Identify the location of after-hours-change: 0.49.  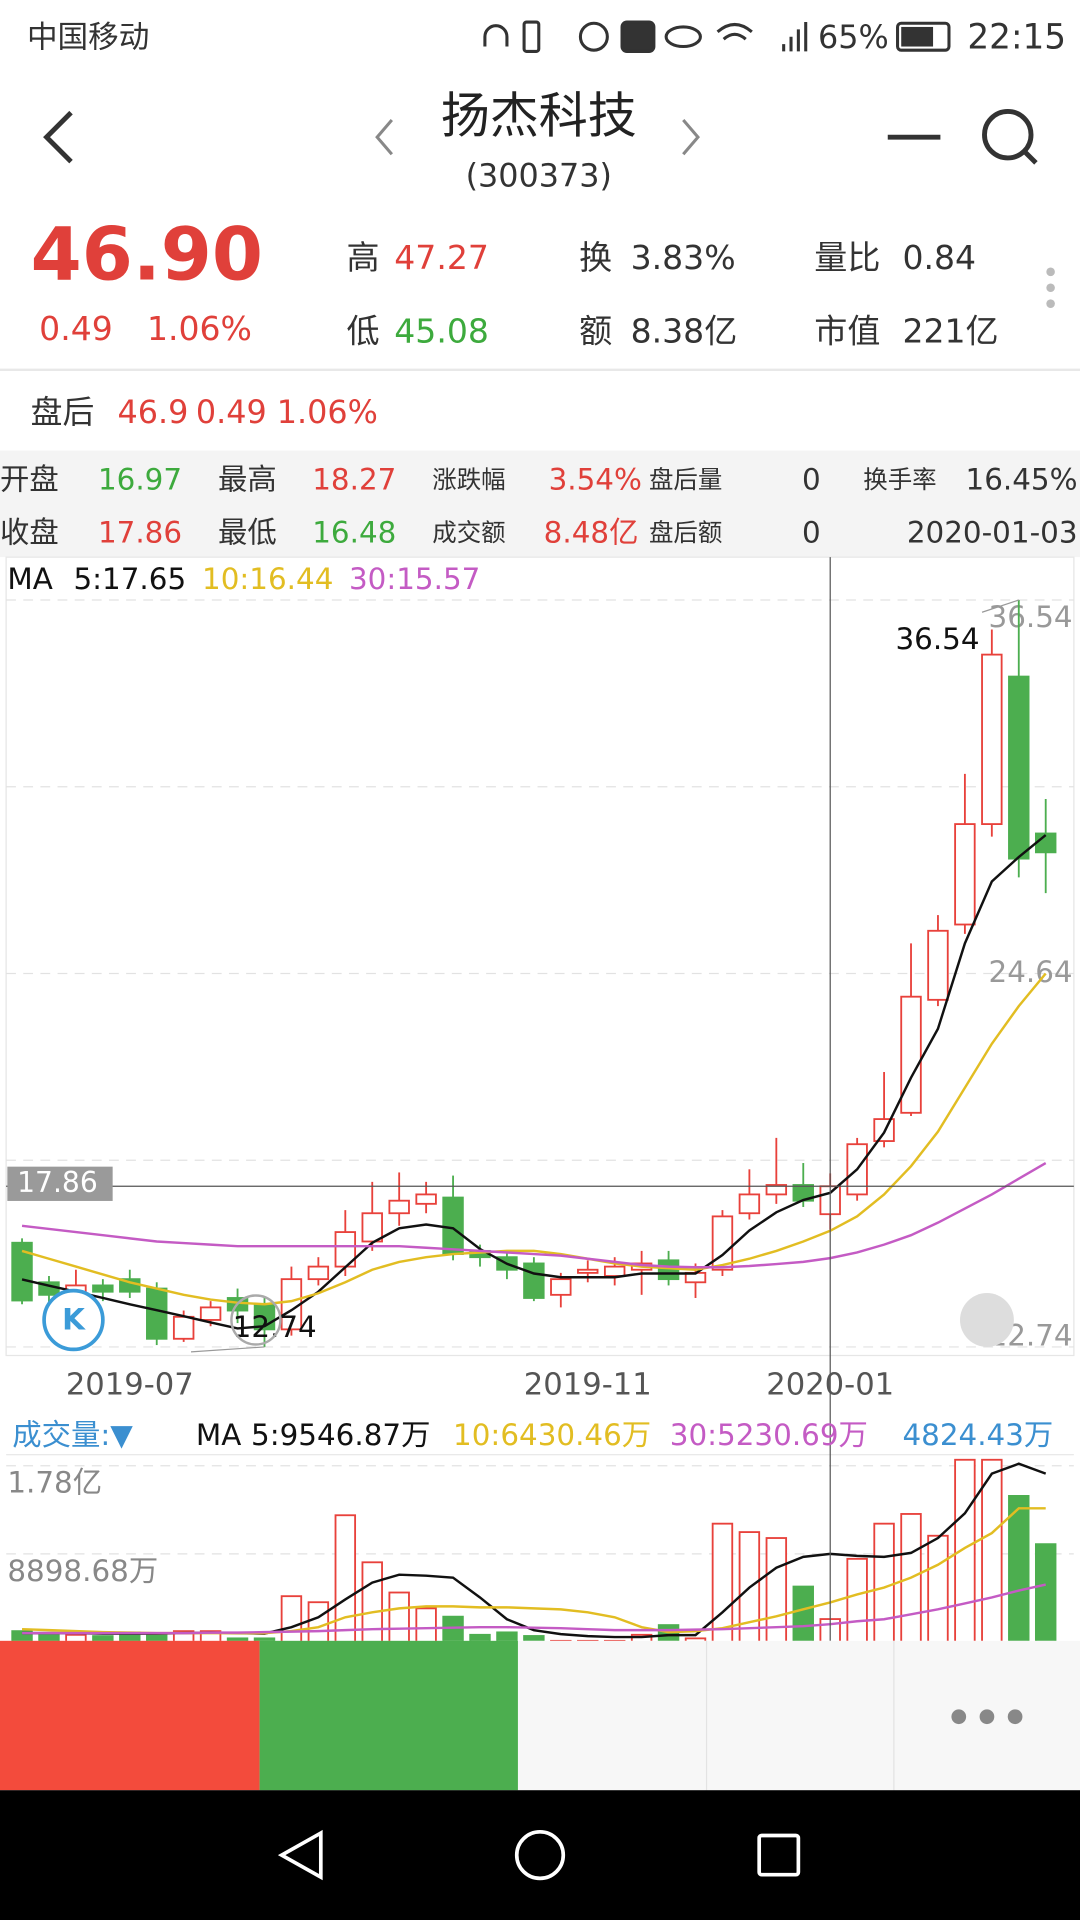
(231, 412).